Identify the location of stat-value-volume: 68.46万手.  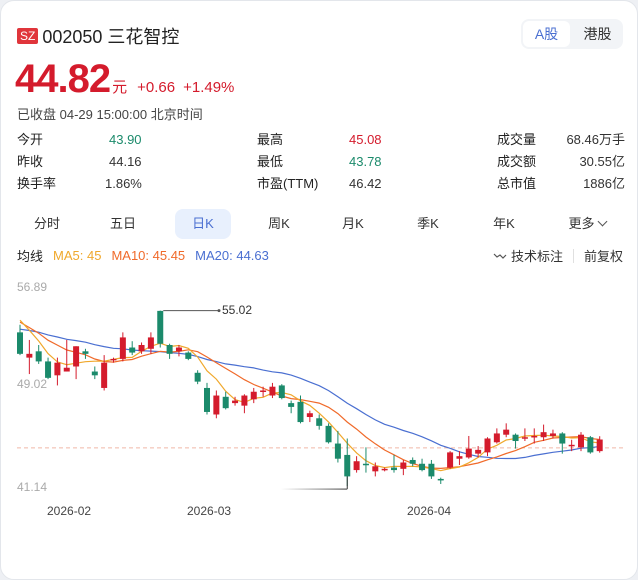
(595, 139).